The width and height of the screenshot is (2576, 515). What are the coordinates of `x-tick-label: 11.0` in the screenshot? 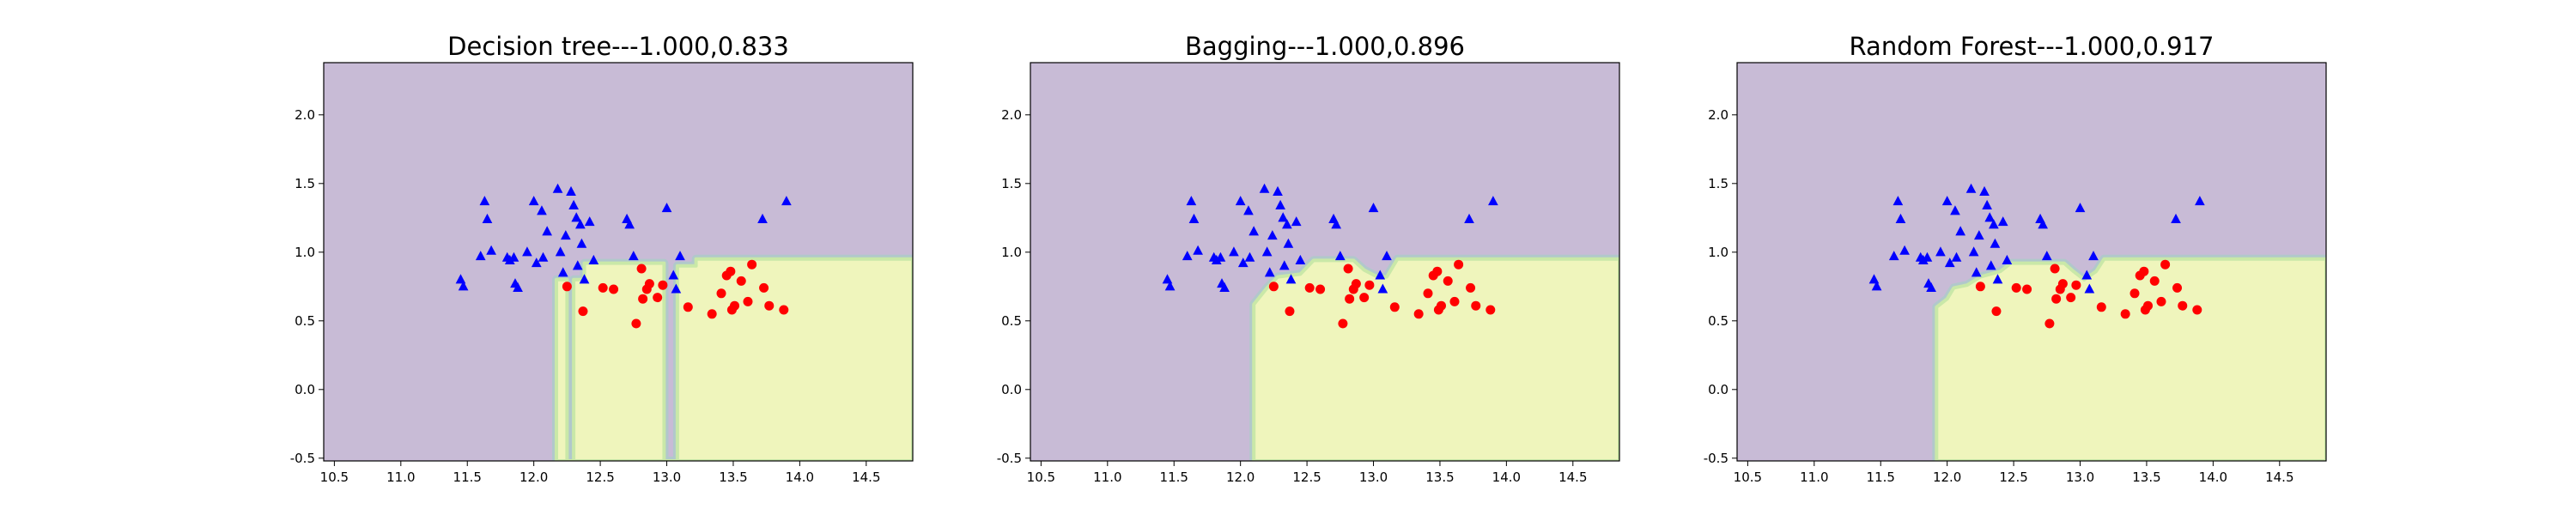 It's located at (1814, 477).